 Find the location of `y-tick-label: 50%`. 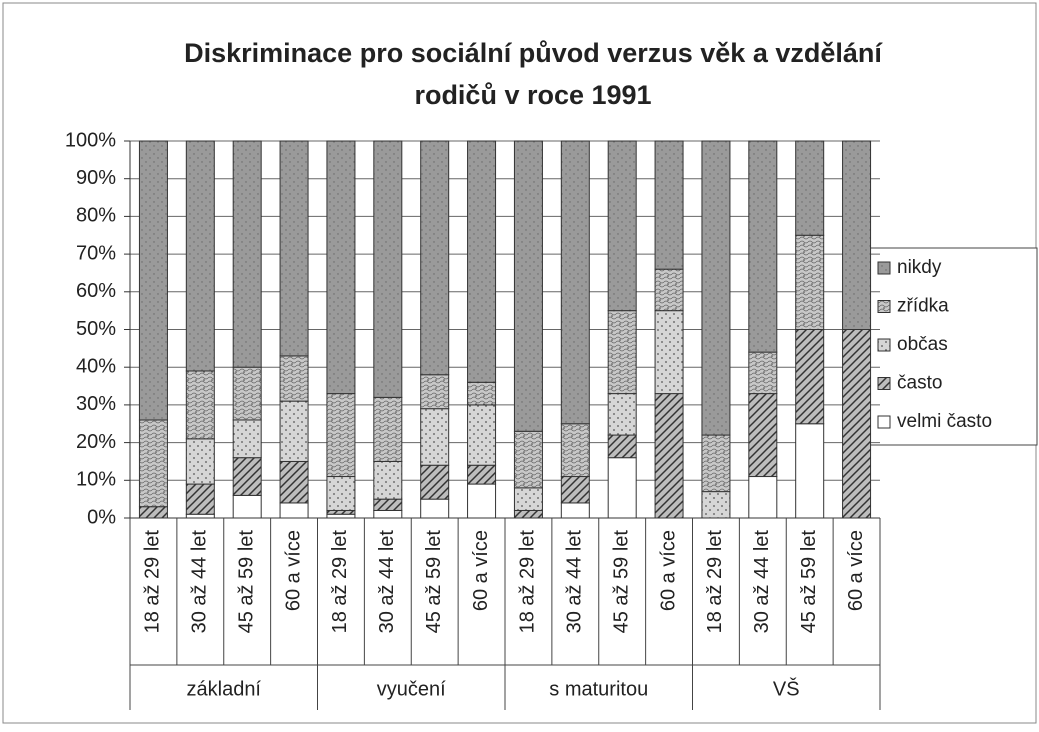

y-tick-label: 50% is located at coordinates (96, 329).